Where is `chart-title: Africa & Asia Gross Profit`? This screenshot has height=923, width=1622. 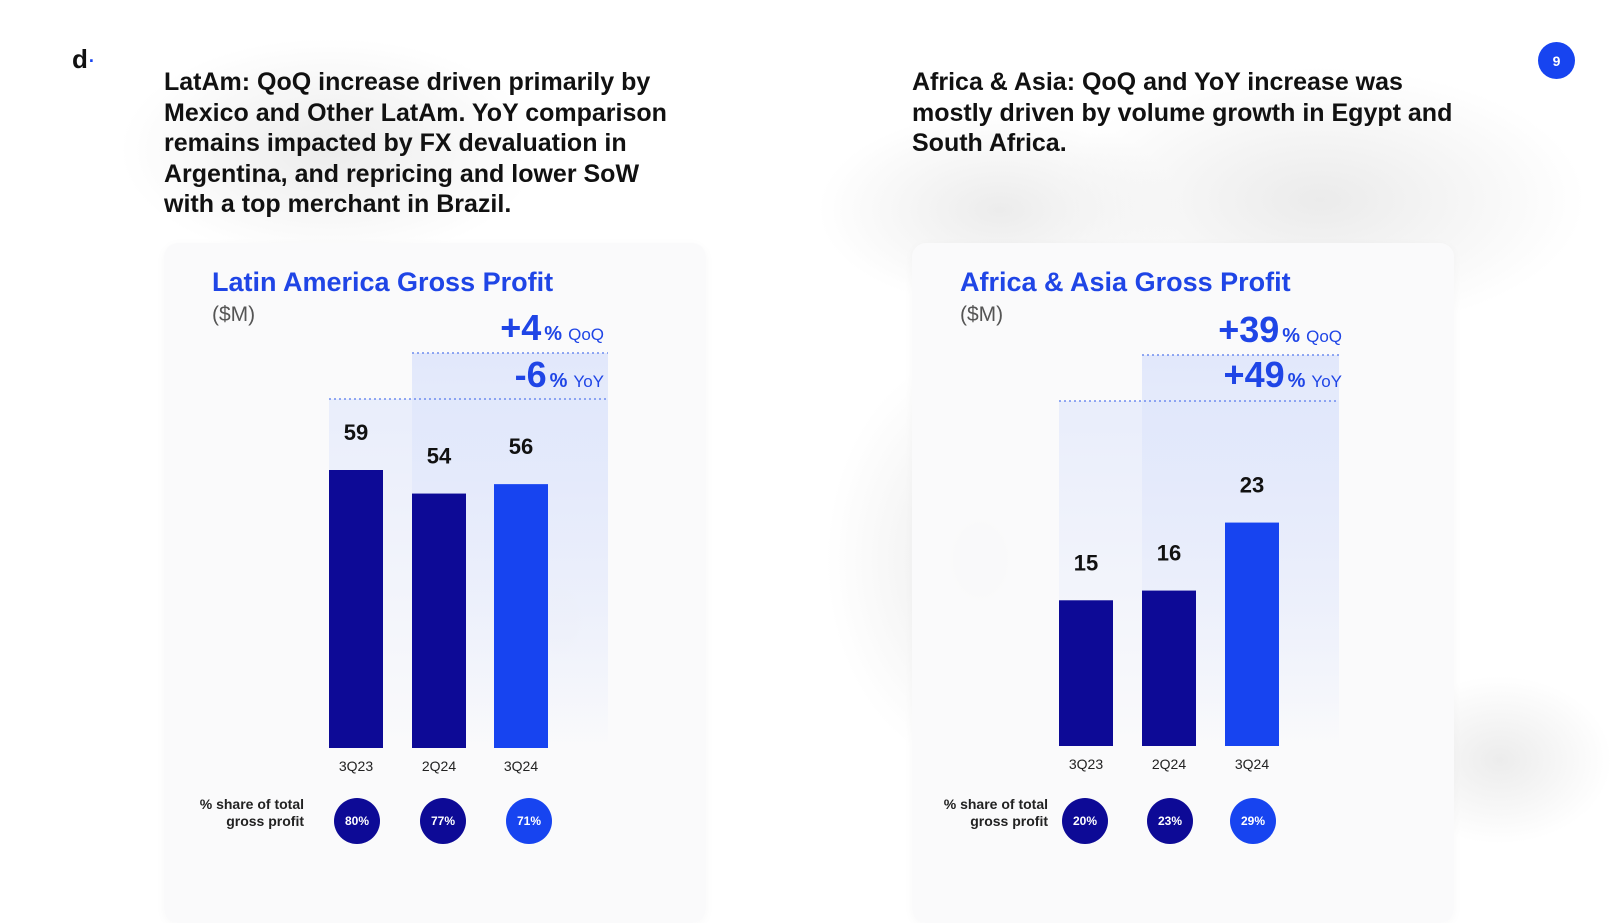
chart-title: Africa & Asia Gross Profit is located at coordinates (1125, 282).